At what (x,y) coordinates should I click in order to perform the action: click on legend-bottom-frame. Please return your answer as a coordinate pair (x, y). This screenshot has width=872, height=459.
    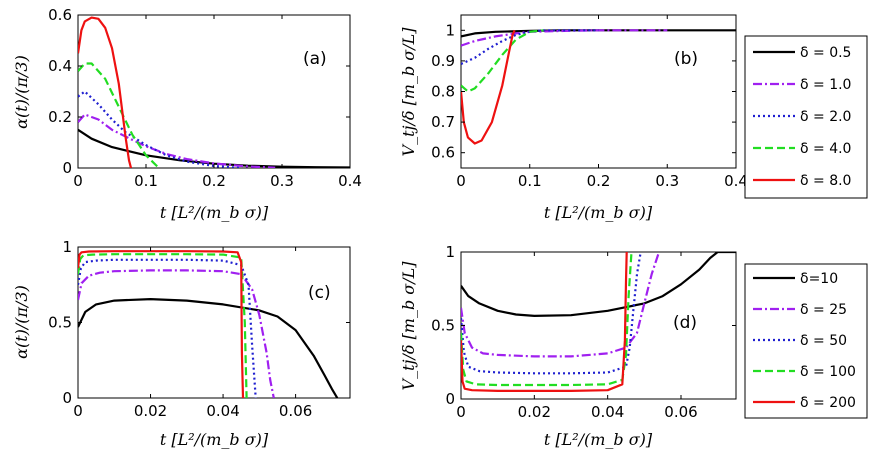
    Looking at the image, I should click on (806, 341).